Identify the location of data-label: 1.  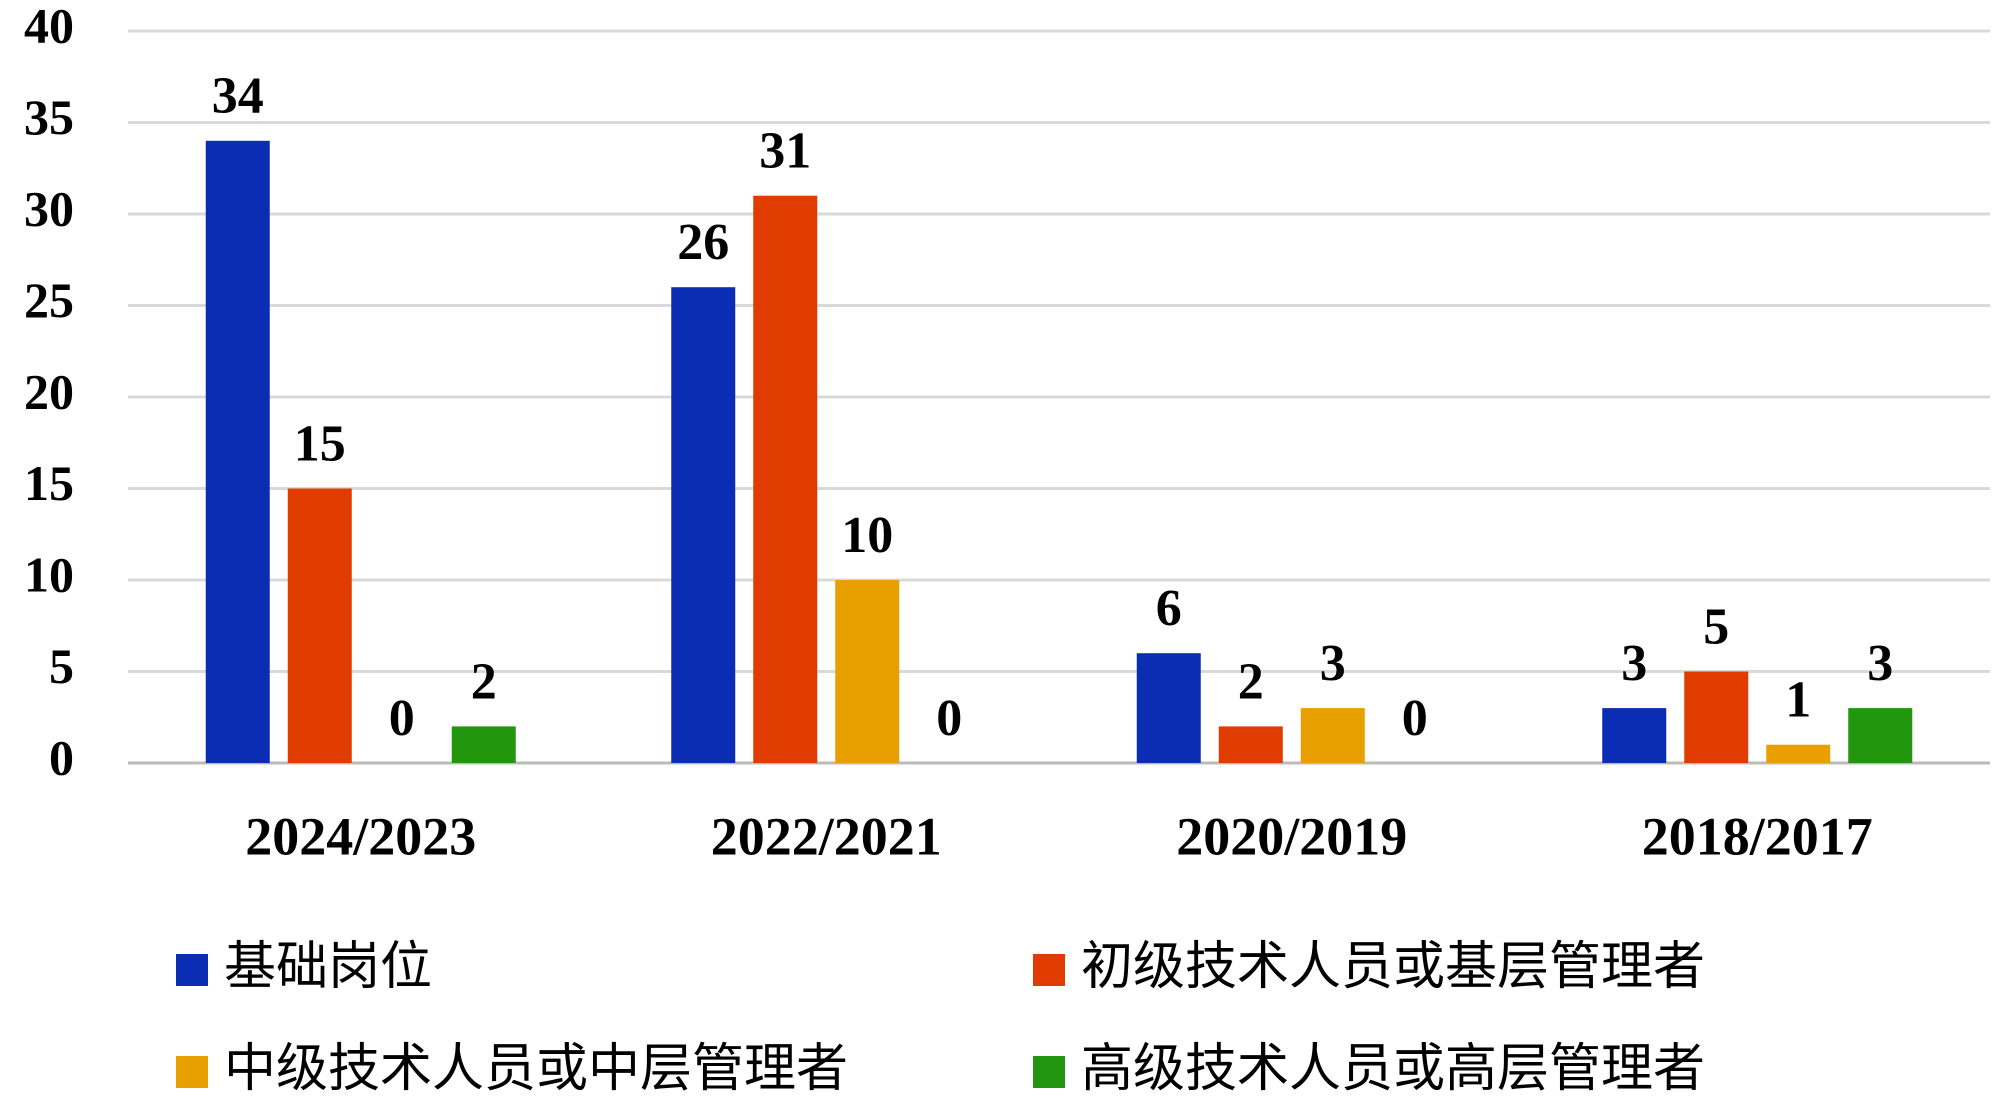
(1798, 700).